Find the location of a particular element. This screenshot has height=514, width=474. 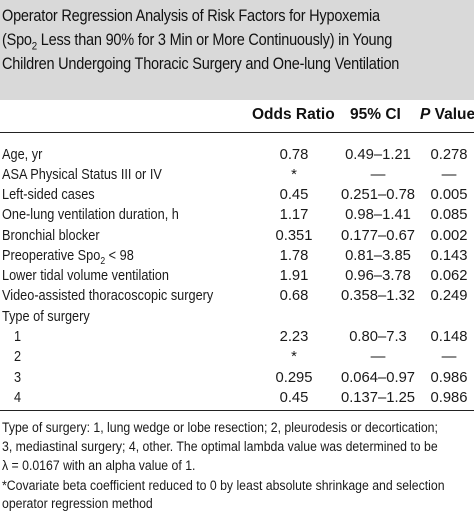

row-label: Preoperative Spo2 < 98 is located at coordinates (68, 256).